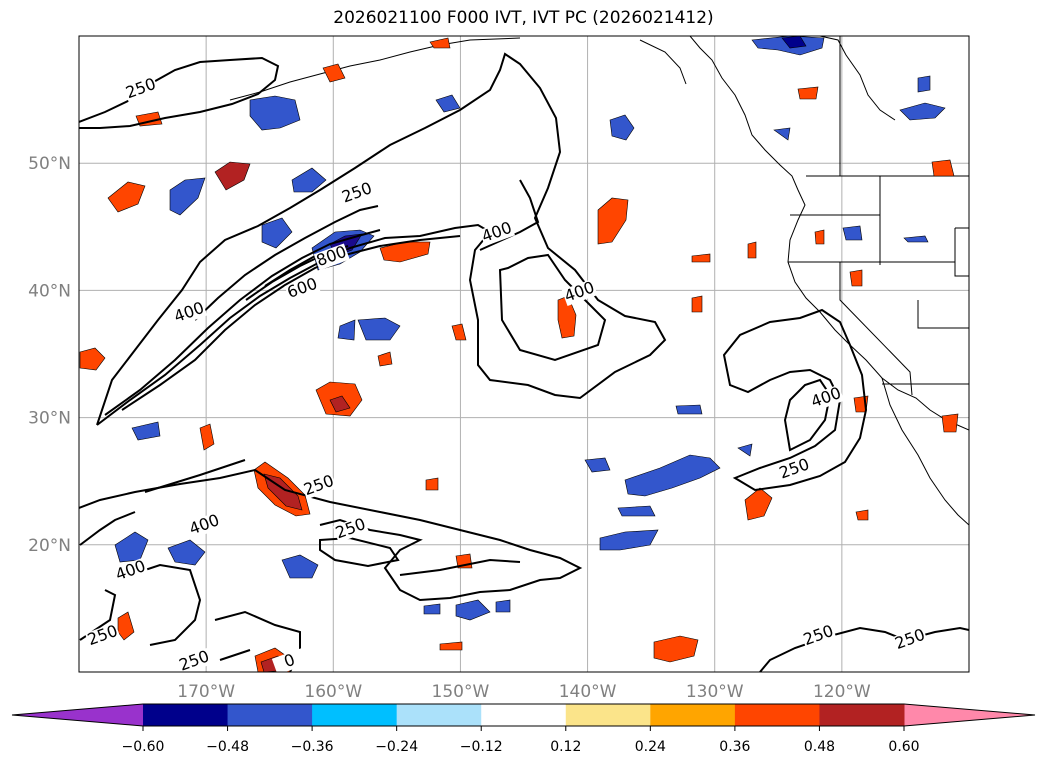 This screenshot has width=1047, height=765. I want to click on lat-tick-labels: 50°N 40°N 30°N 20°N, so click(49, 355).